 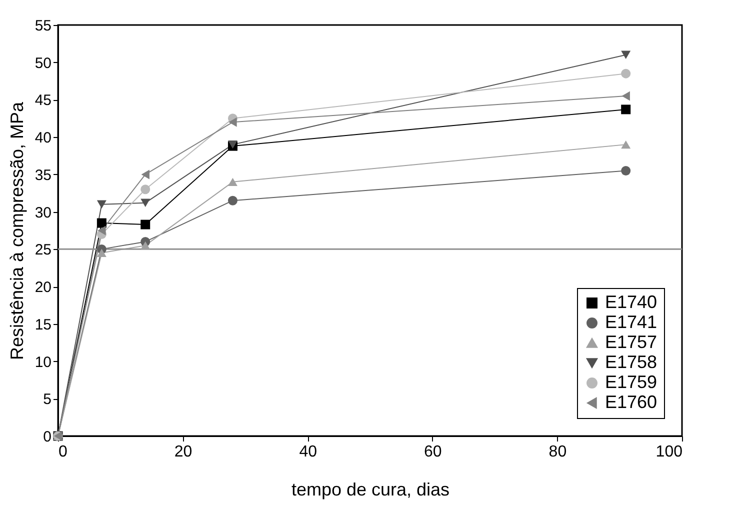 I want to click on x-tick-label: 20, so click(x=183, y=452).